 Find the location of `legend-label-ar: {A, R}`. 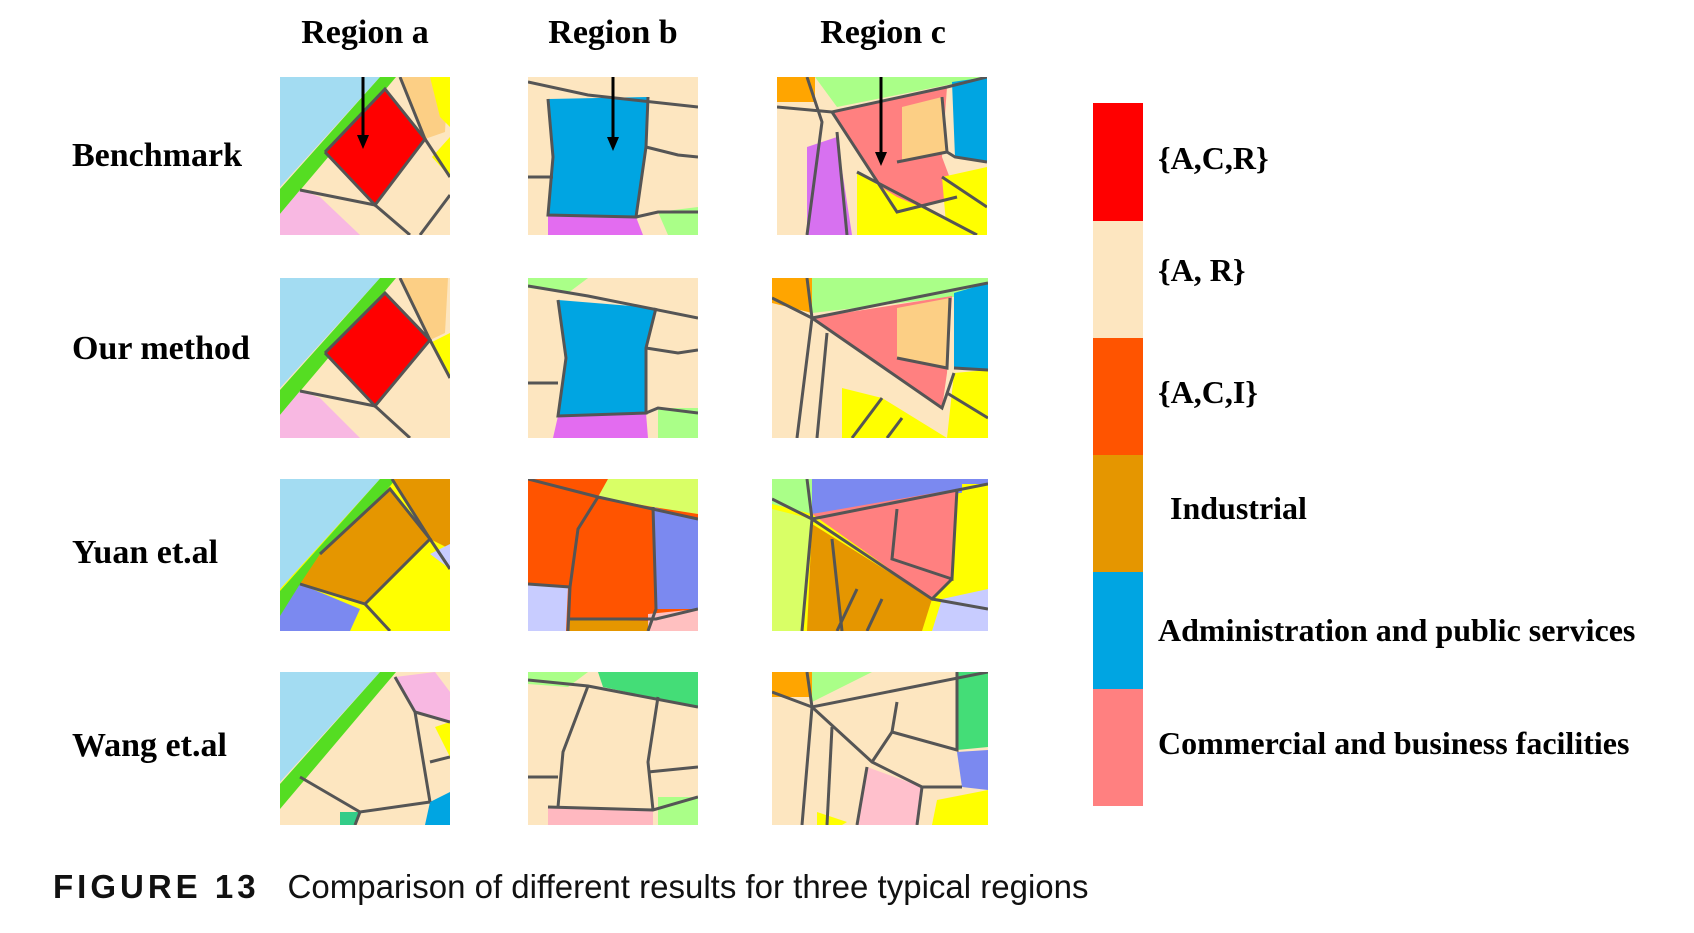

legend-label-ar: {A, R} is located at coordinates (1202, 270).